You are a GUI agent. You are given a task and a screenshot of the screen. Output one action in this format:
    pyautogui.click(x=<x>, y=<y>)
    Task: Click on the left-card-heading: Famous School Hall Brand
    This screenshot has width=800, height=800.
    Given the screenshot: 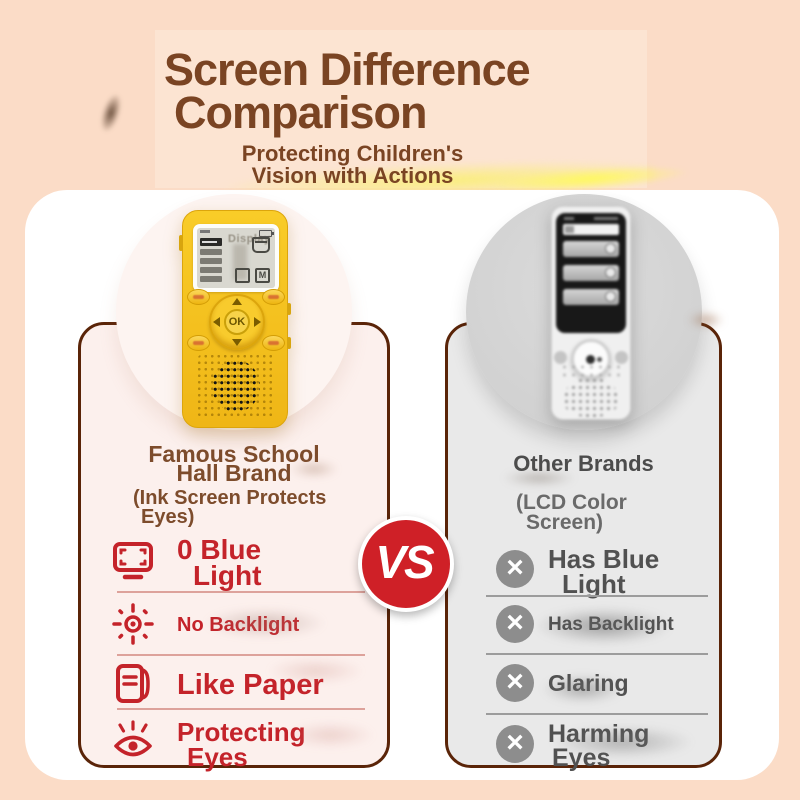 What is the action you would take?
    pyautogui.click(x=234, y=464)
    